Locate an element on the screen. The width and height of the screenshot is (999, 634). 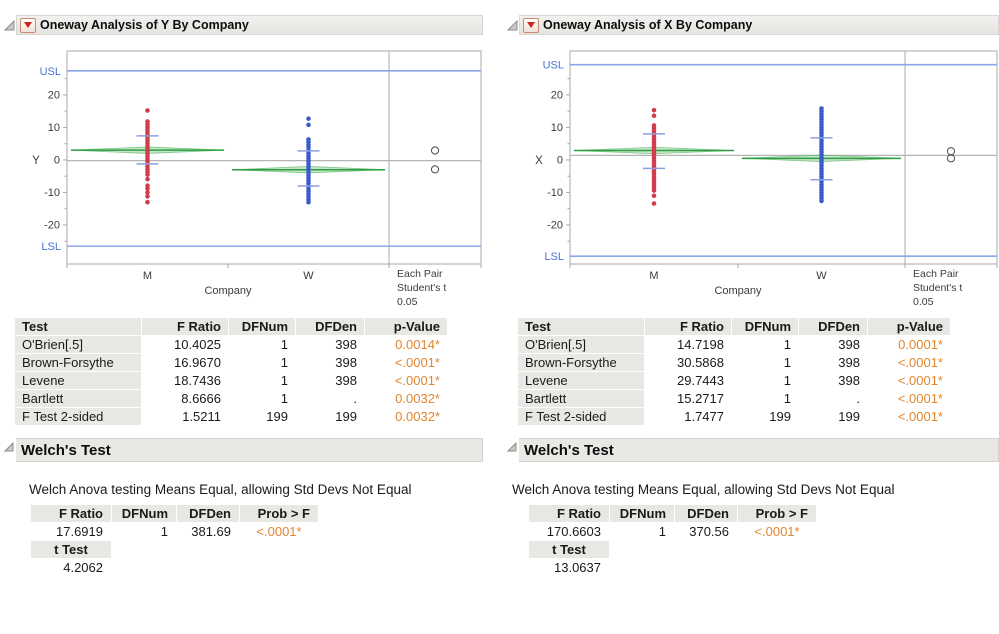
table-row: O'Brien[.5] 10.4025 1 398 0.0014* is located at coordinates (231, 344).